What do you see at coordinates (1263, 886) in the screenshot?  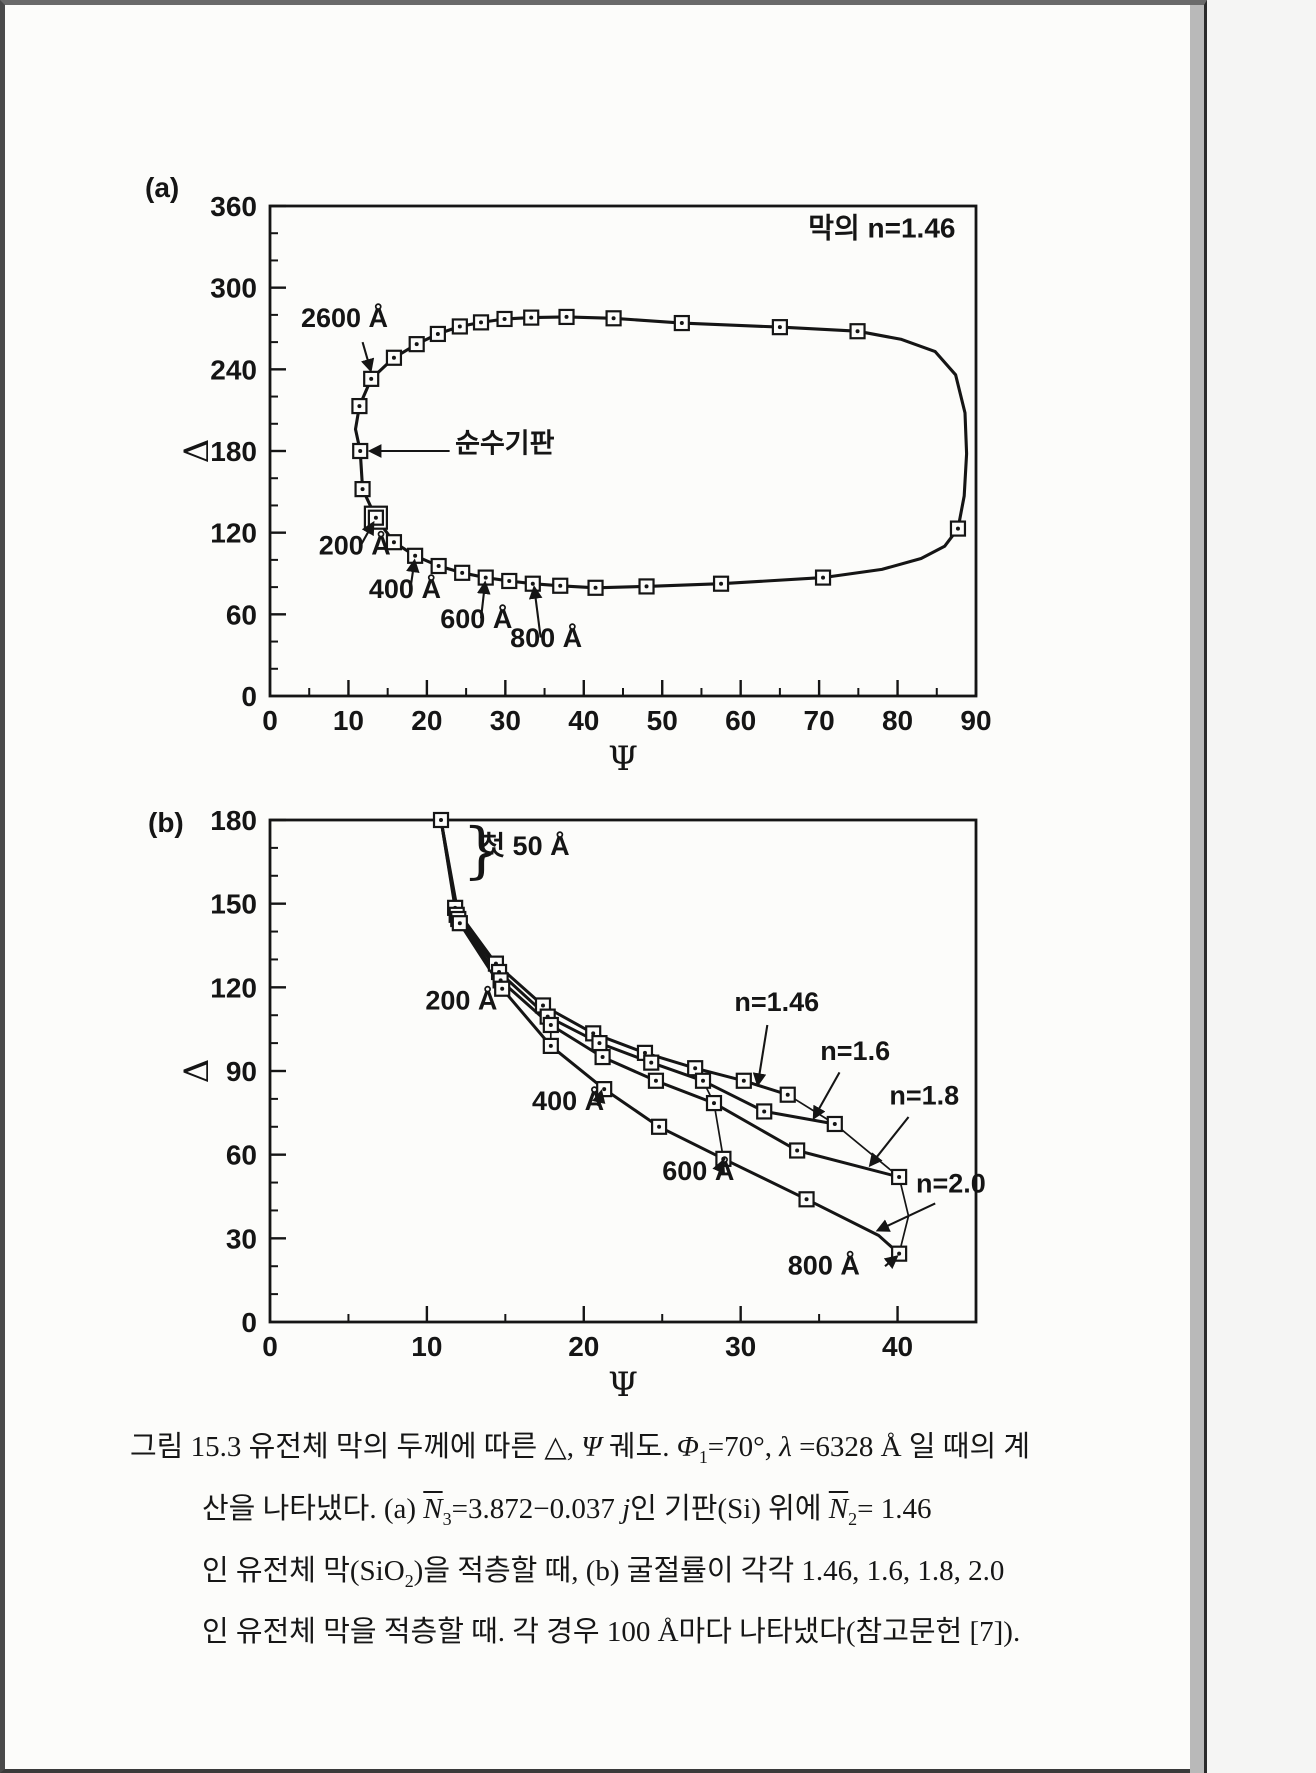 I see `scan-background` at bounding box center [1263, 886].